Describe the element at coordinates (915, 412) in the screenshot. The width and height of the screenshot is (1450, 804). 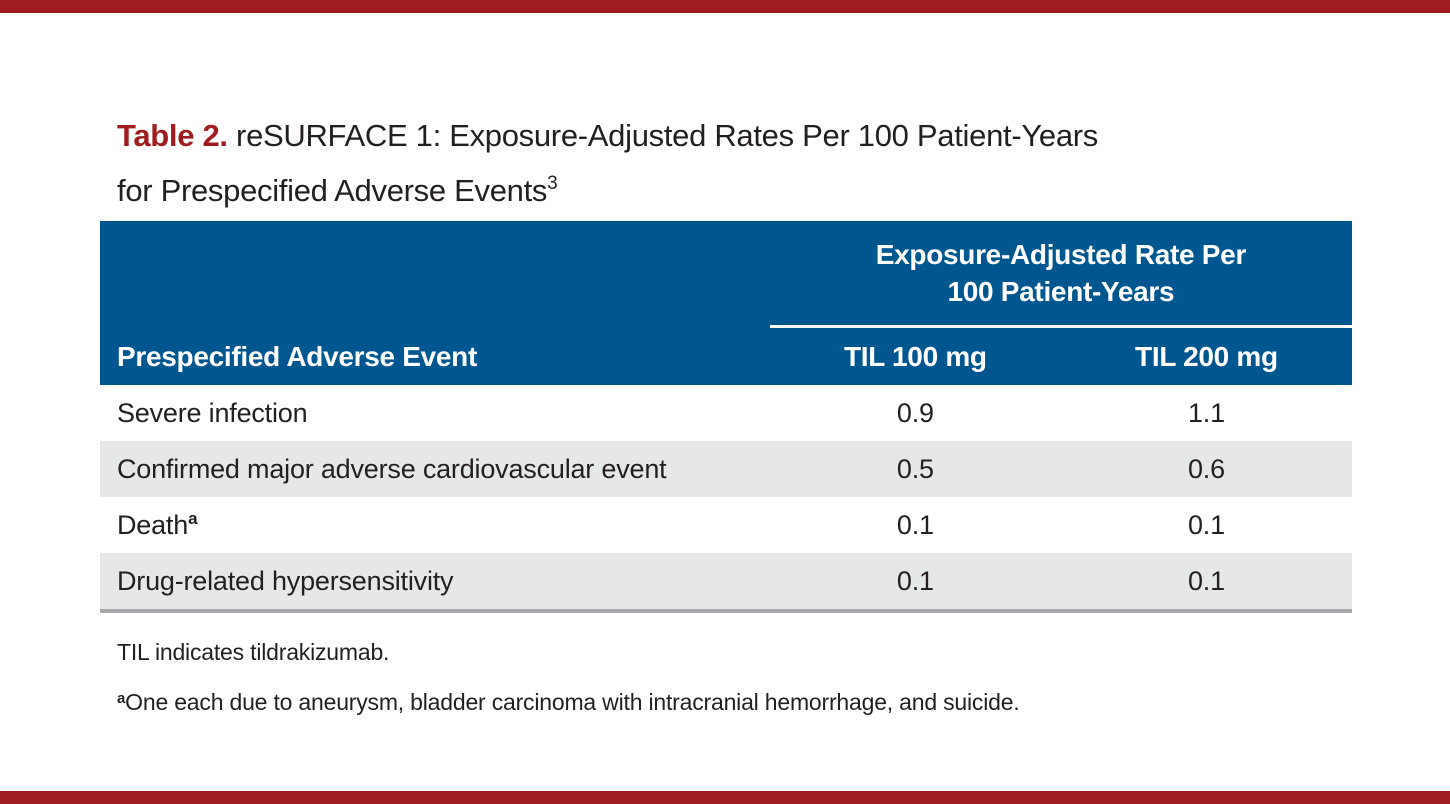
I see `row-value-til100: 0.9` at that location.